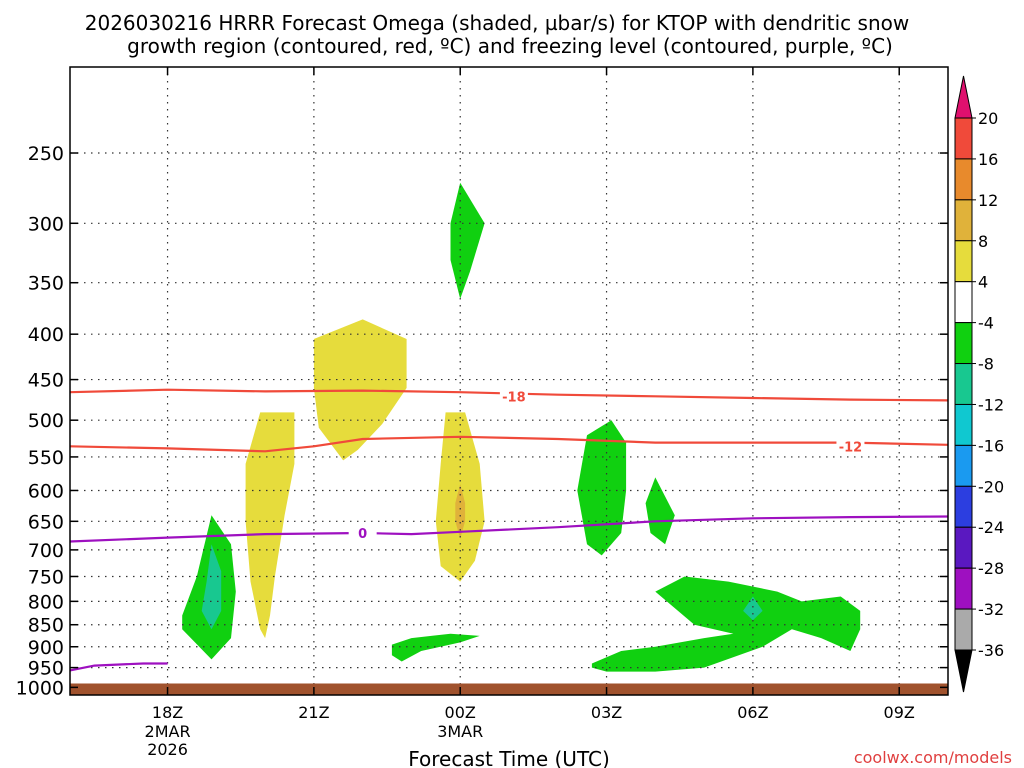 This screenshot has height=768, width=1024. I want to click on contour-zero-freezing, so click(509, 529).